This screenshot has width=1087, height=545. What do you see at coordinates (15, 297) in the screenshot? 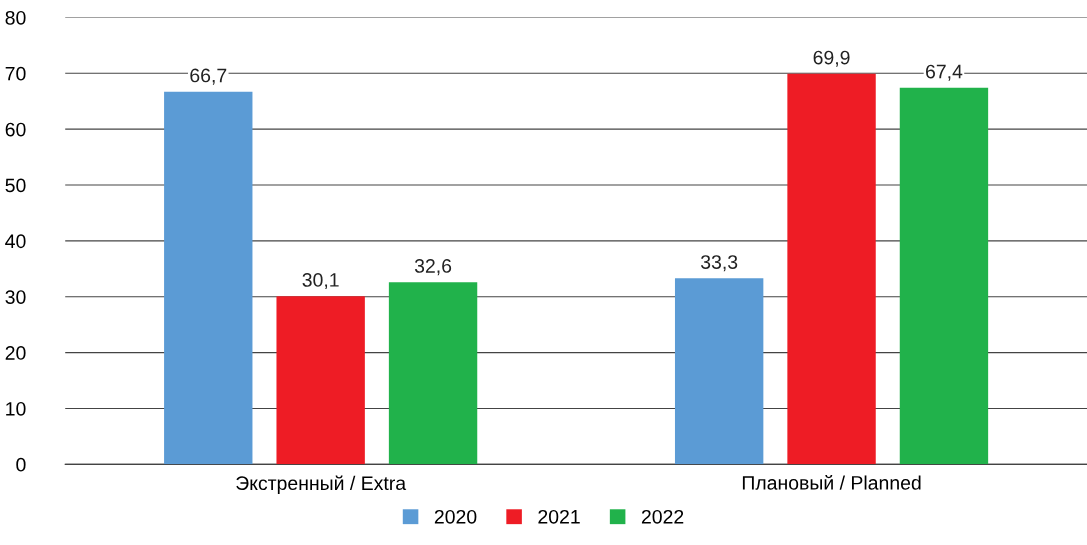
I see `y-tick-label: 30` at bounding box center [15, 297].